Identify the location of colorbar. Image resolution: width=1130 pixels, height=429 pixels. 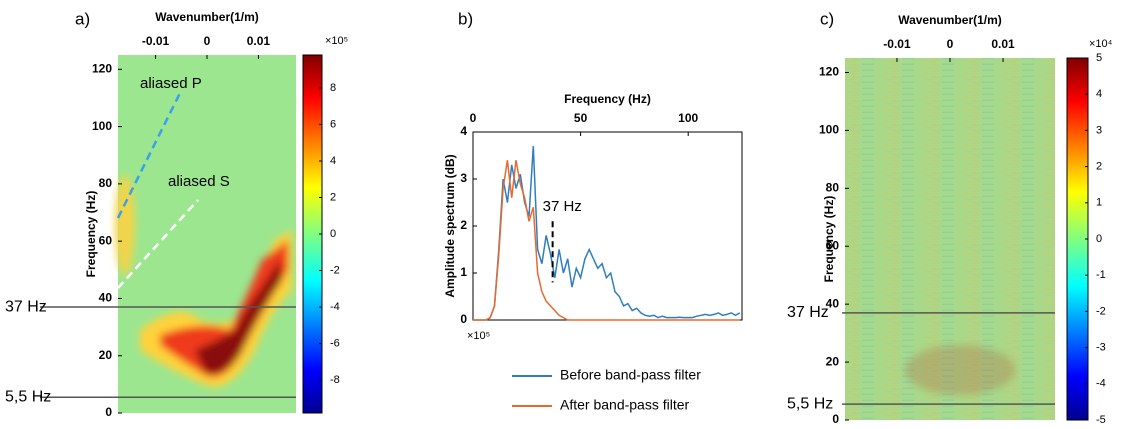
(1077, 239).